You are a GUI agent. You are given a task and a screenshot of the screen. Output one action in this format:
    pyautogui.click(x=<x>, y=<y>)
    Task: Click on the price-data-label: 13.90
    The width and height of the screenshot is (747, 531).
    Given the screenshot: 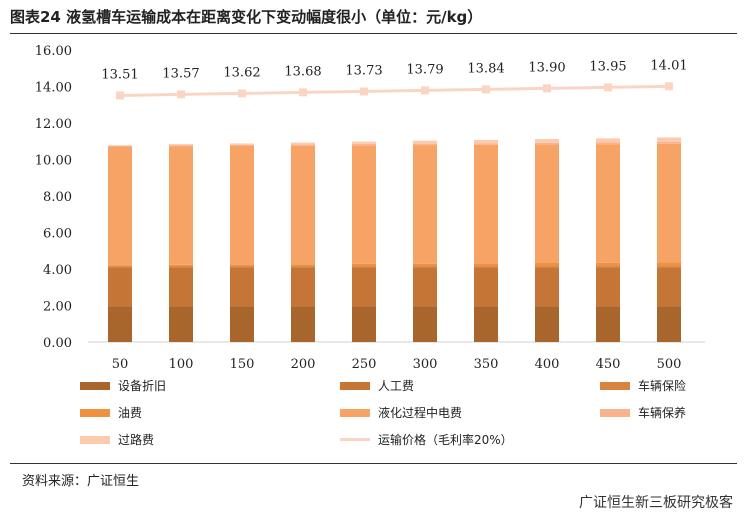 What is the action you would take?
    pyautogui.click(x=546, y=67)
    